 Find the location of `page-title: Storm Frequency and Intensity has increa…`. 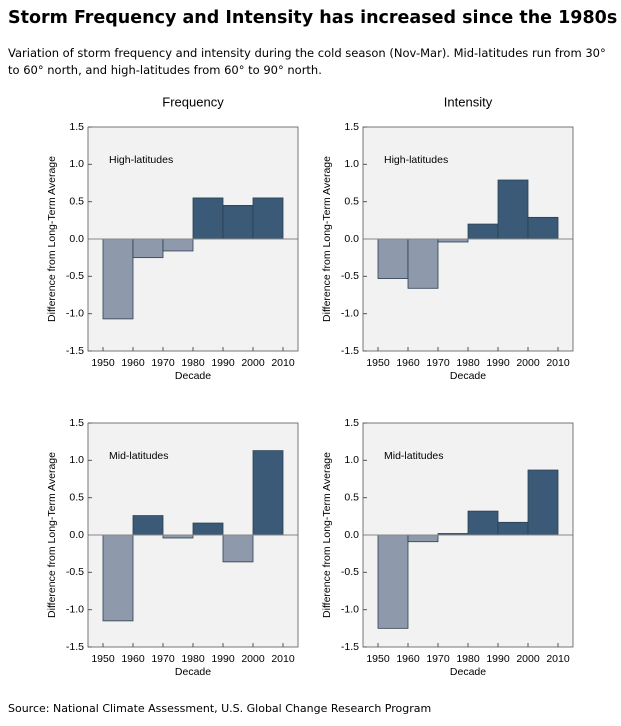

page-title: Storm Frequency and Intensity has increa… is located at coordinates (313, 18).